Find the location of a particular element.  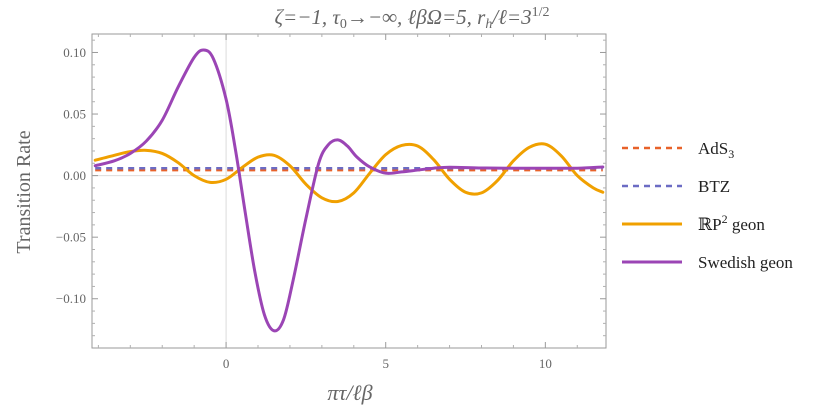

title-tau-rest: →−∞, ℓβΩ=5, is located at coordinates (412, 17).